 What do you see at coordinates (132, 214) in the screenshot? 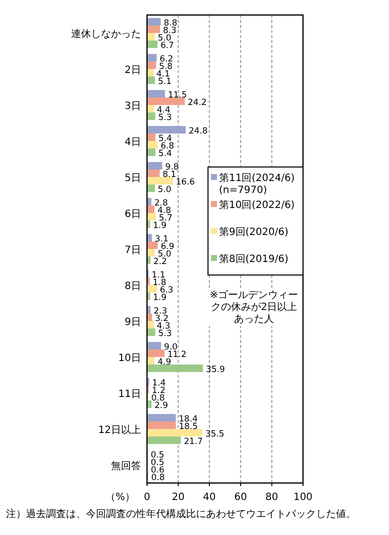
I see `y-tick-label: 6日` at bounding box center [132, 214].